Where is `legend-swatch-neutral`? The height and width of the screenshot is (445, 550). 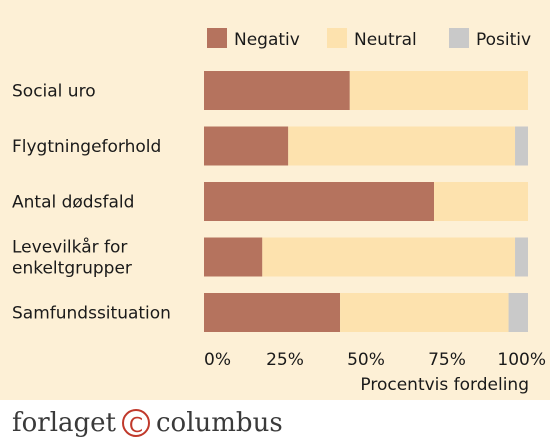
legend-swatch-neutral is located at coordinates (337, 38).